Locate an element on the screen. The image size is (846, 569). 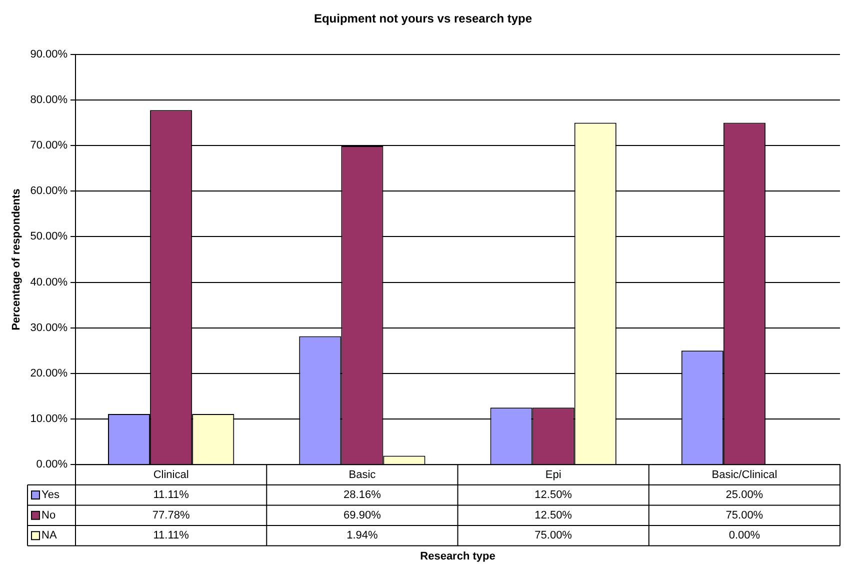
y-tick-label: 70.00% is located at coordinates (49, 146).